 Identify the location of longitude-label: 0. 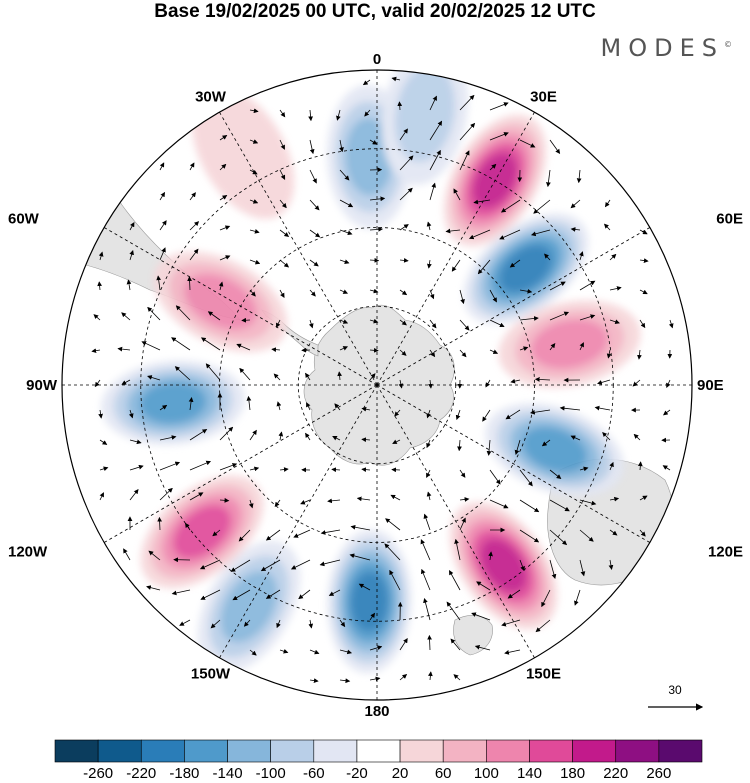
(377, 59).